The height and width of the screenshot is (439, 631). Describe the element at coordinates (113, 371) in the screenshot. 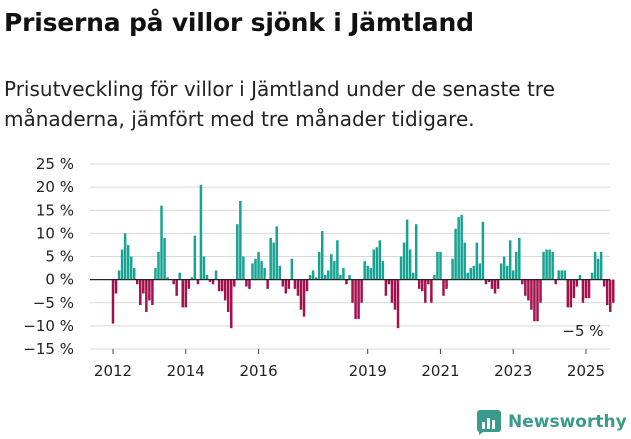

I see `x-tick-label: 2012` at that location.